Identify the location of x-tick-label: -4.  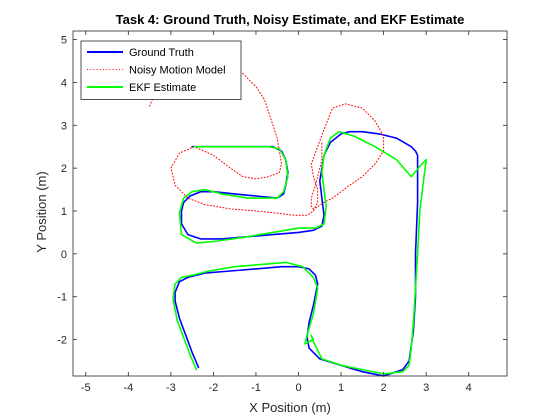
(128, 388).